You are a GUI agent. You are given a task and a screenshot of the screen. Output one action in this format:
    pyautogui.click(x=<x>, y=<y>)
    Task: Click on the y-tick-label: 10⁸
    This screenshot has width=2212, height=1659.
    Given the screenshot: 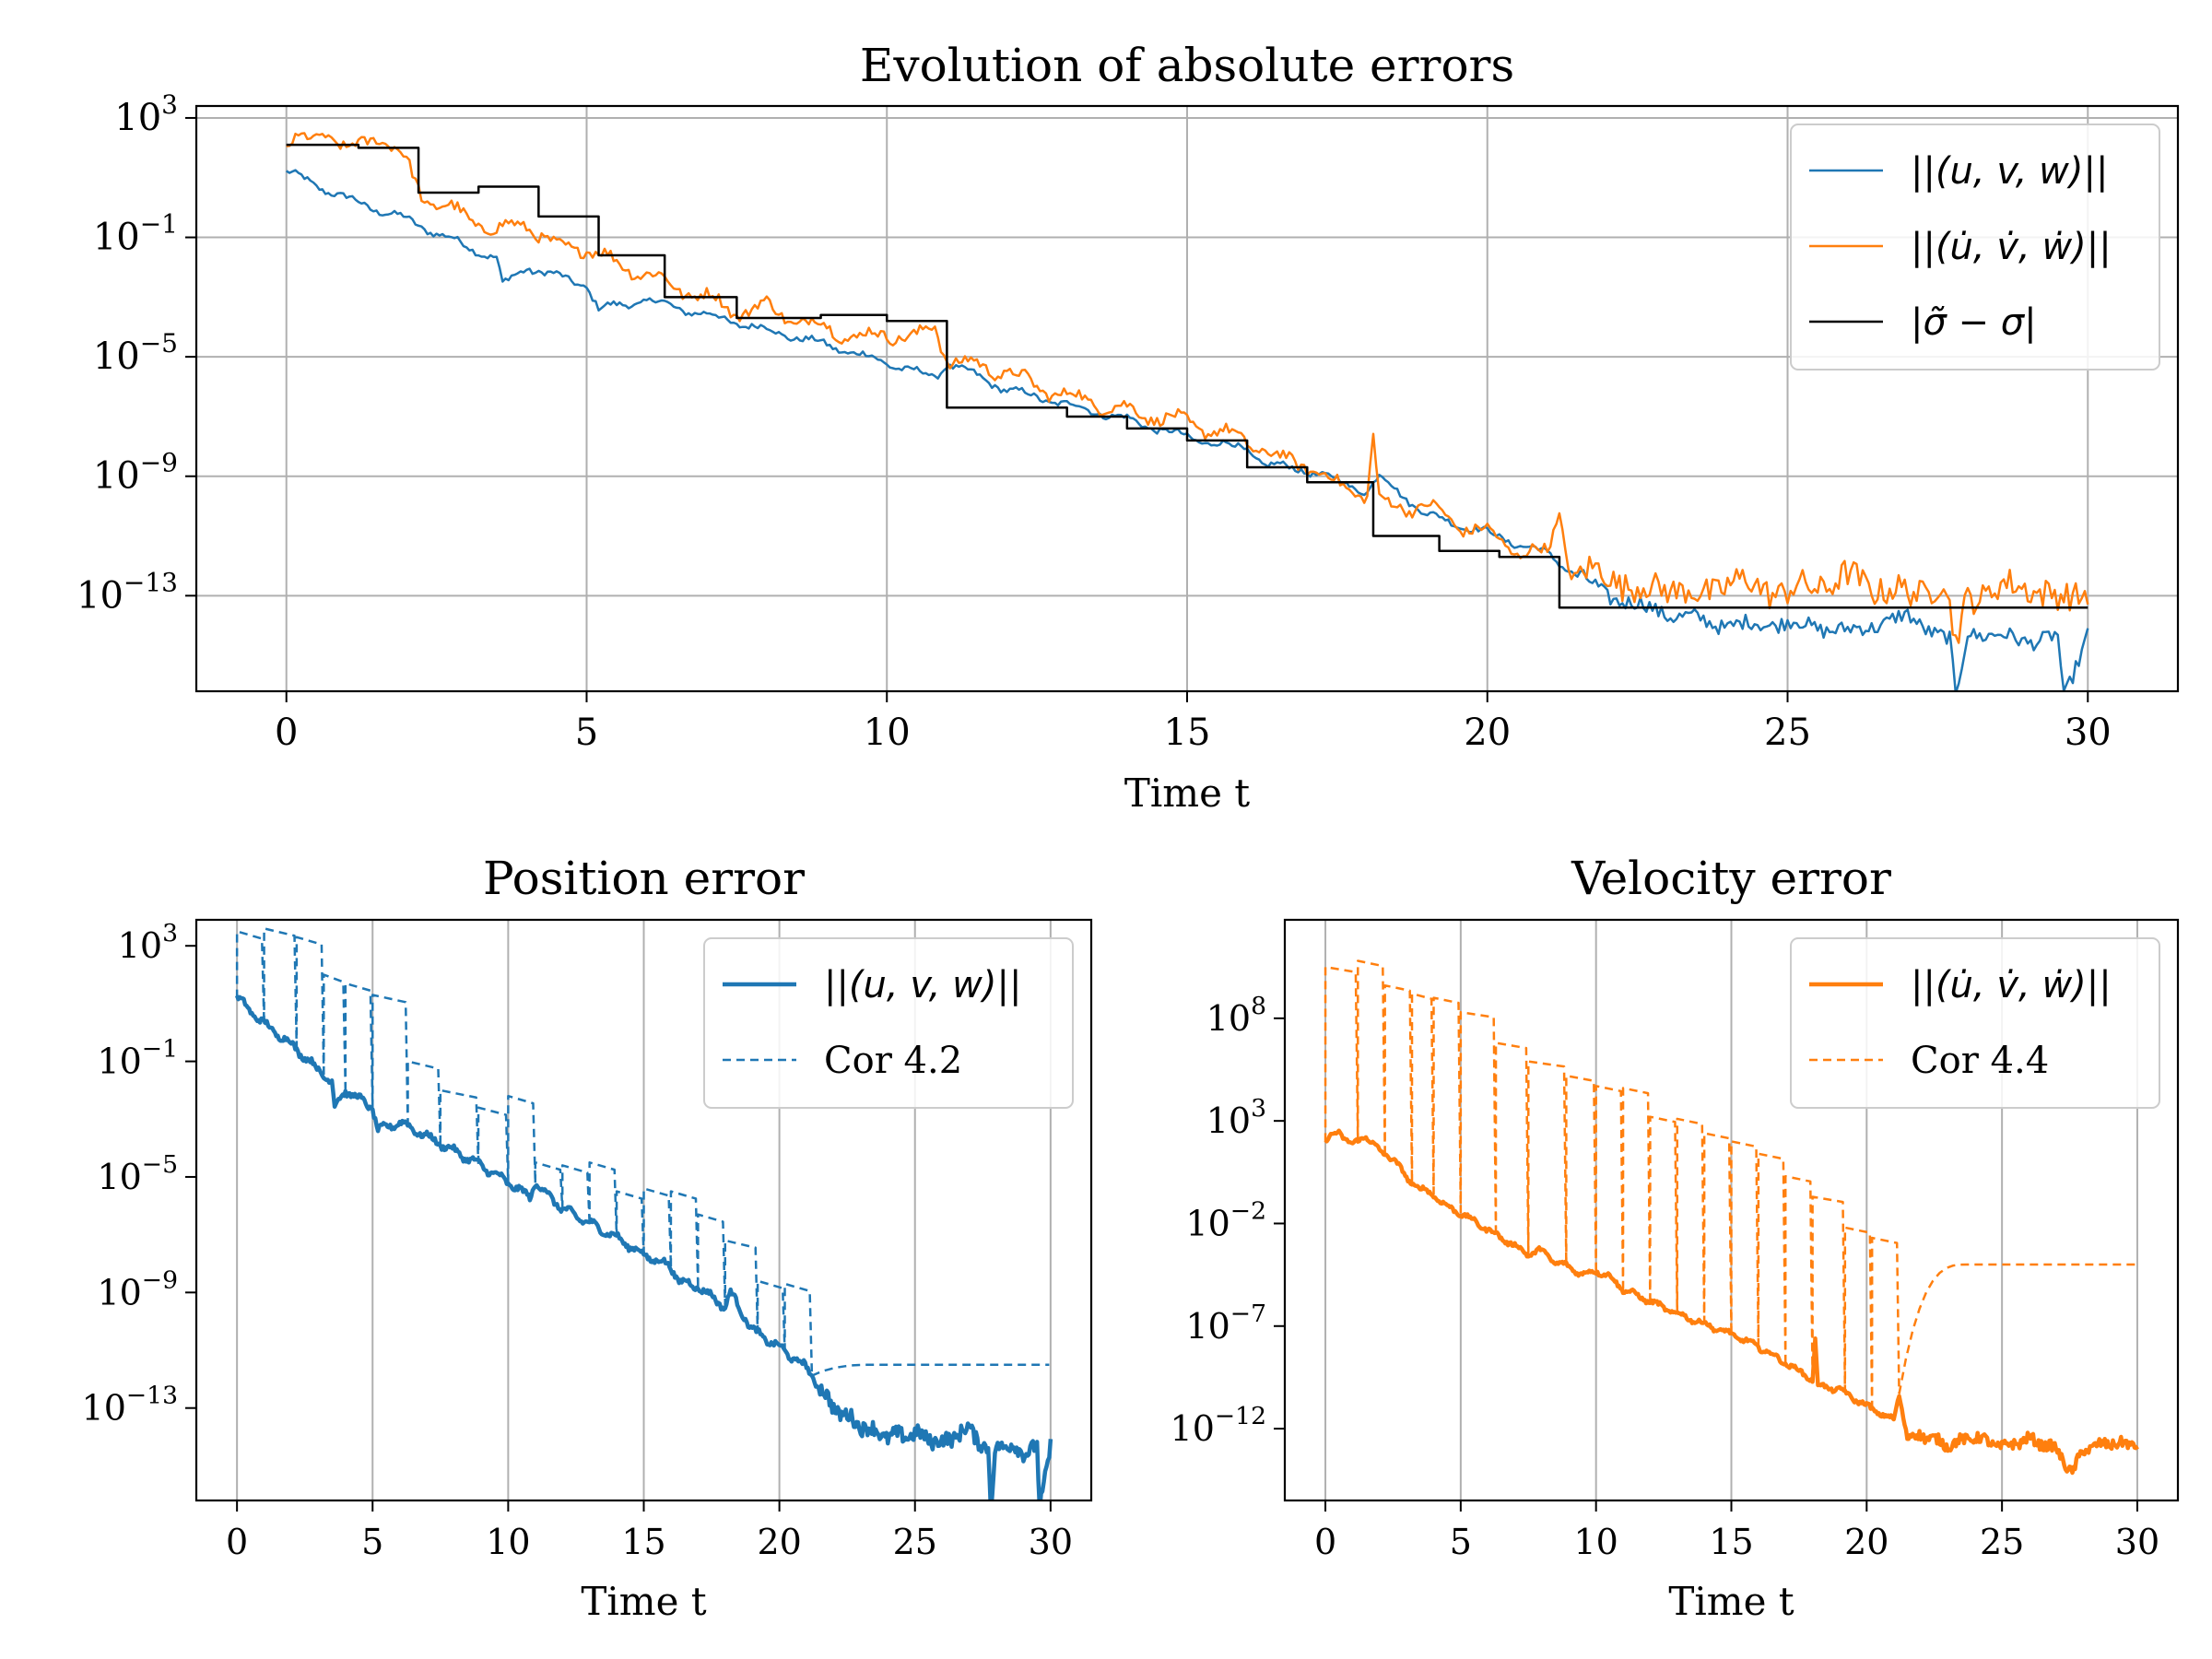 What is the action you would take?
    pyautogui.click(x=1236, y=1015)
    